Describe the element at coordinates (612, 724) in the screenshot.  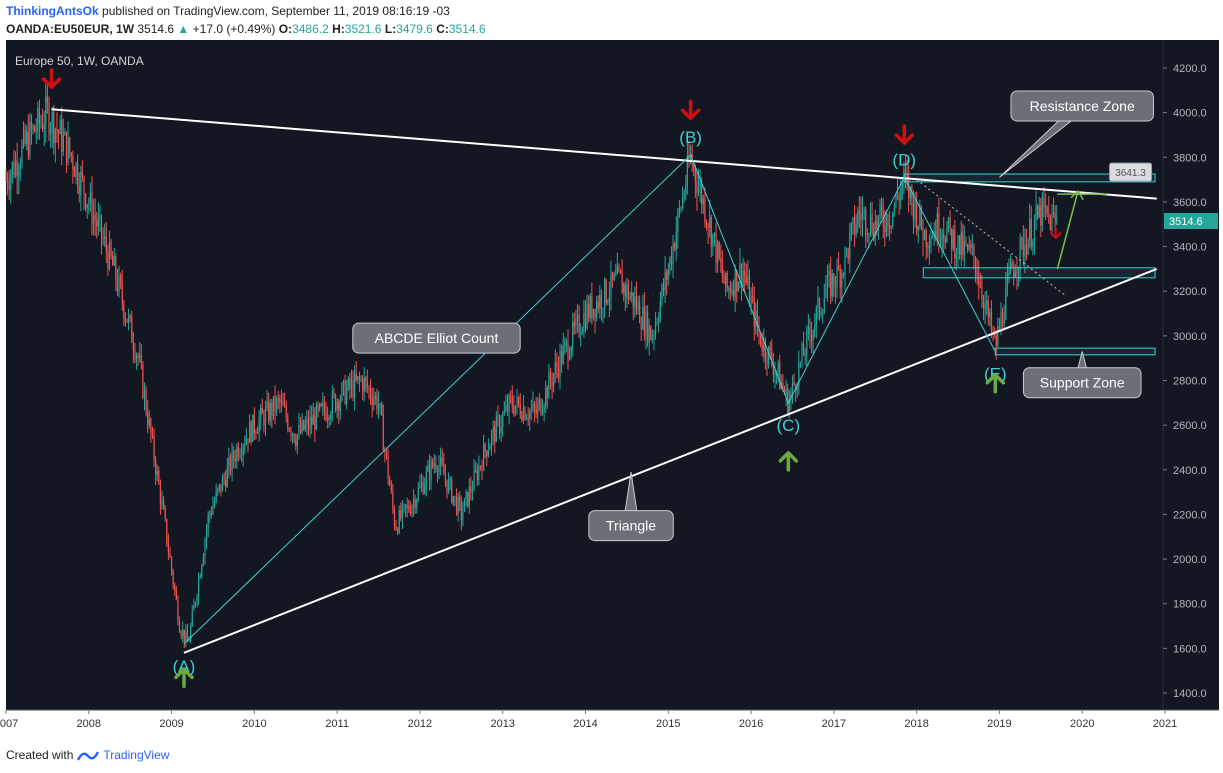
I see `time-axis` at that location.